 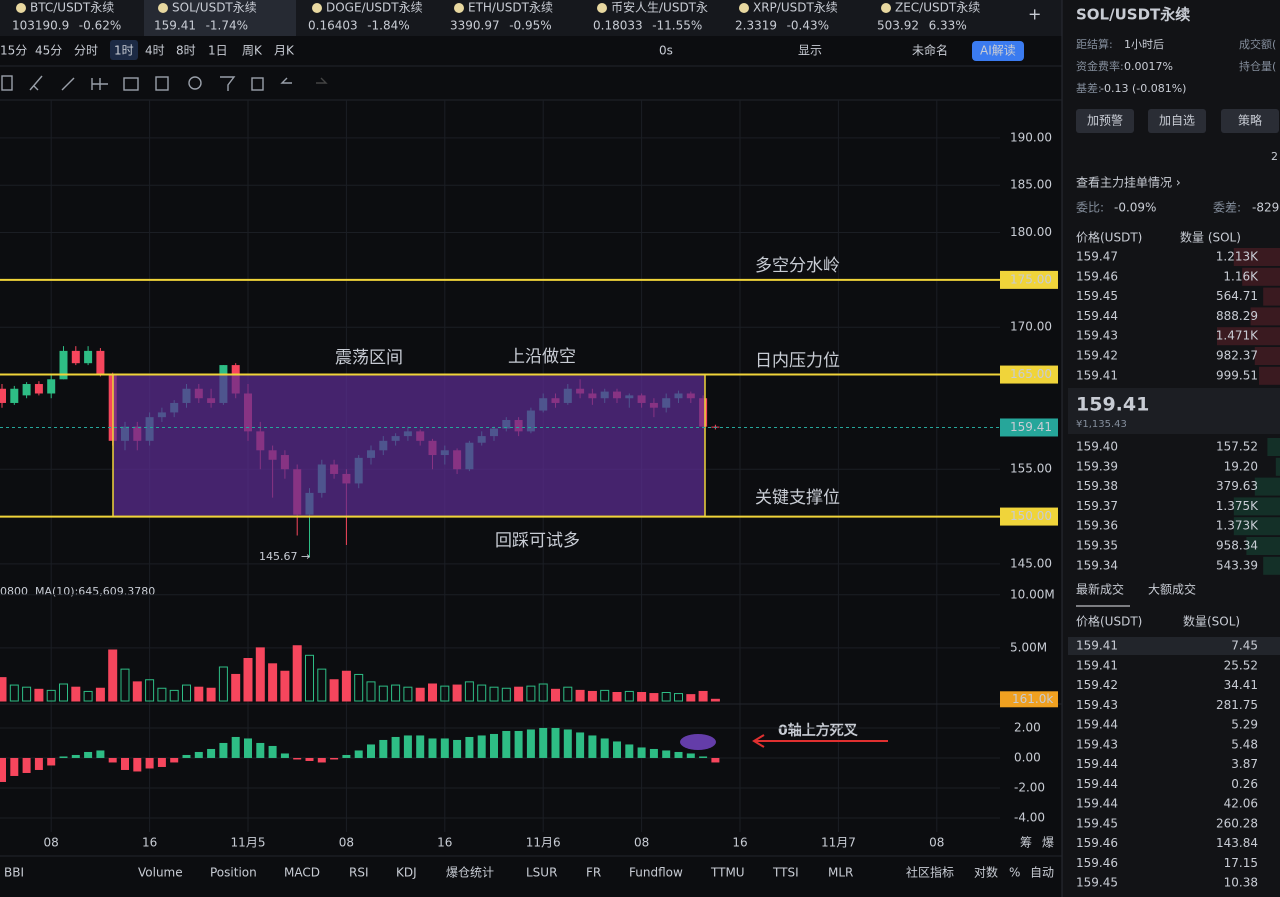 I want to click on trade-tab: 最新成交, so click(x=1100, y=589).